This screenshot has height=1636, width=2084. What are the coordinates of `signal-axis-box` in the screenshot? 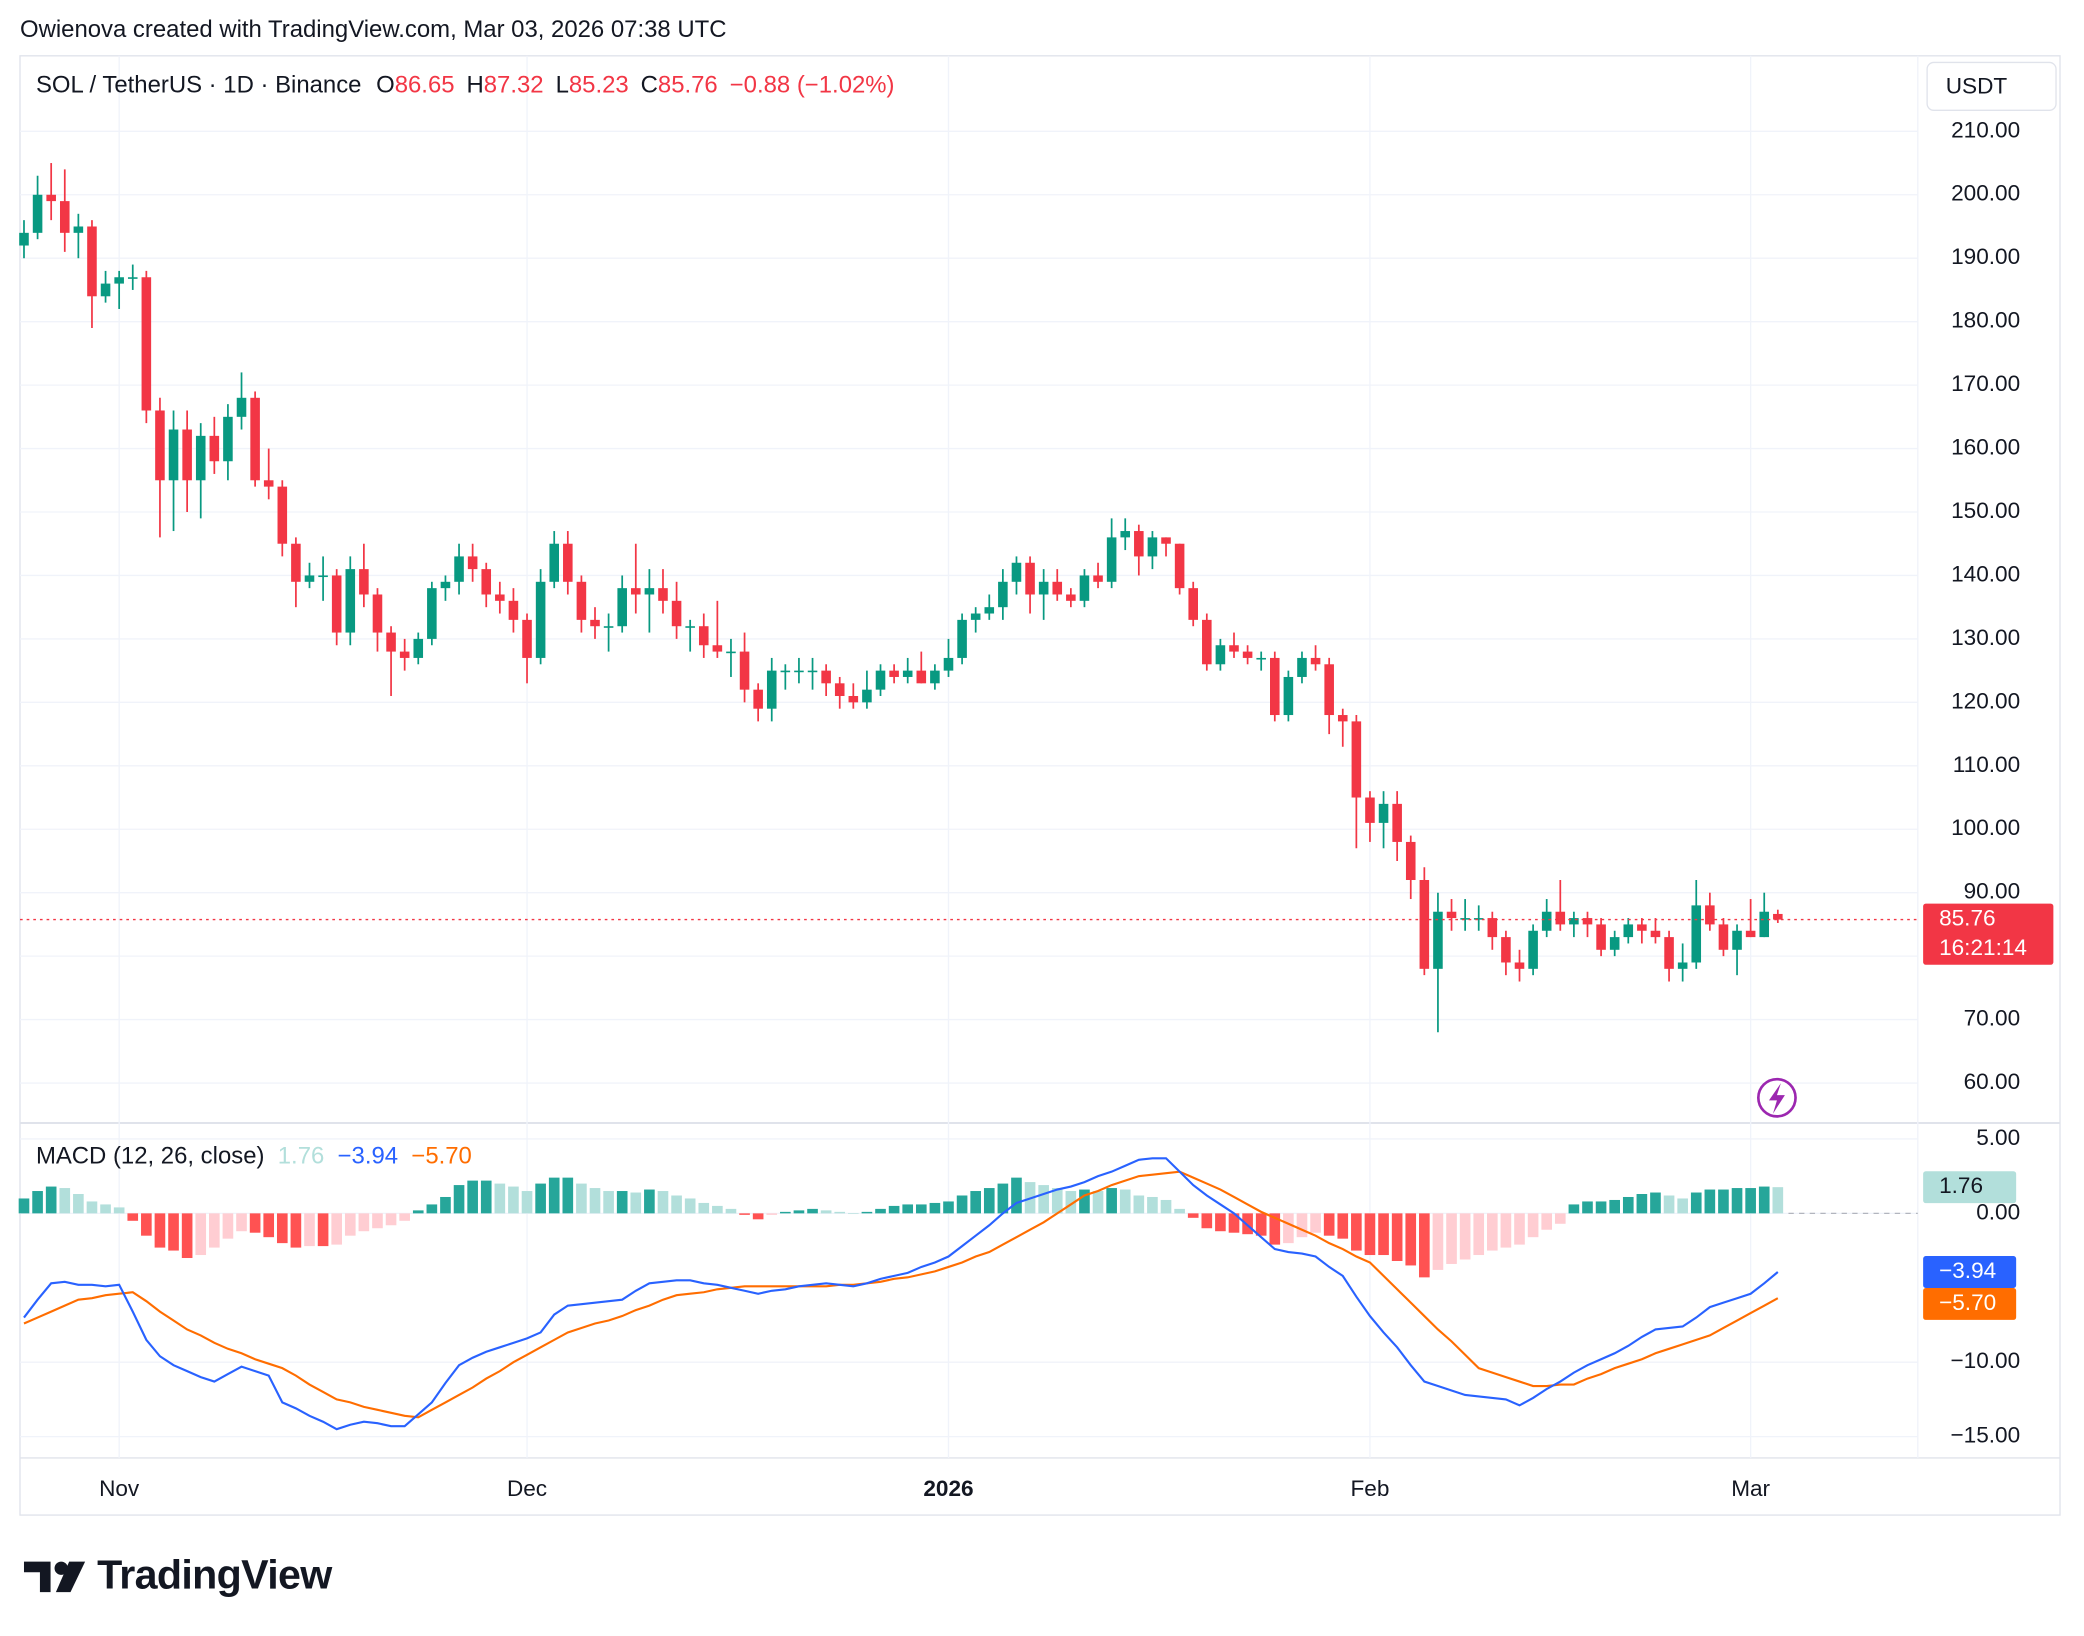 It's located at (1970, 1303).